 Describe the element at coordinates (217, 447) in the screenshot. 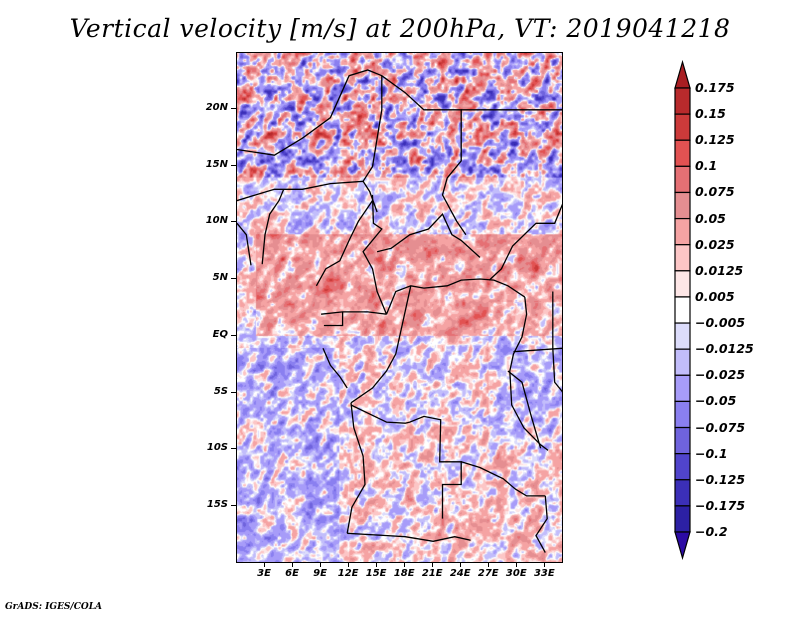

I see `y-tick-label: 10S` at that location.